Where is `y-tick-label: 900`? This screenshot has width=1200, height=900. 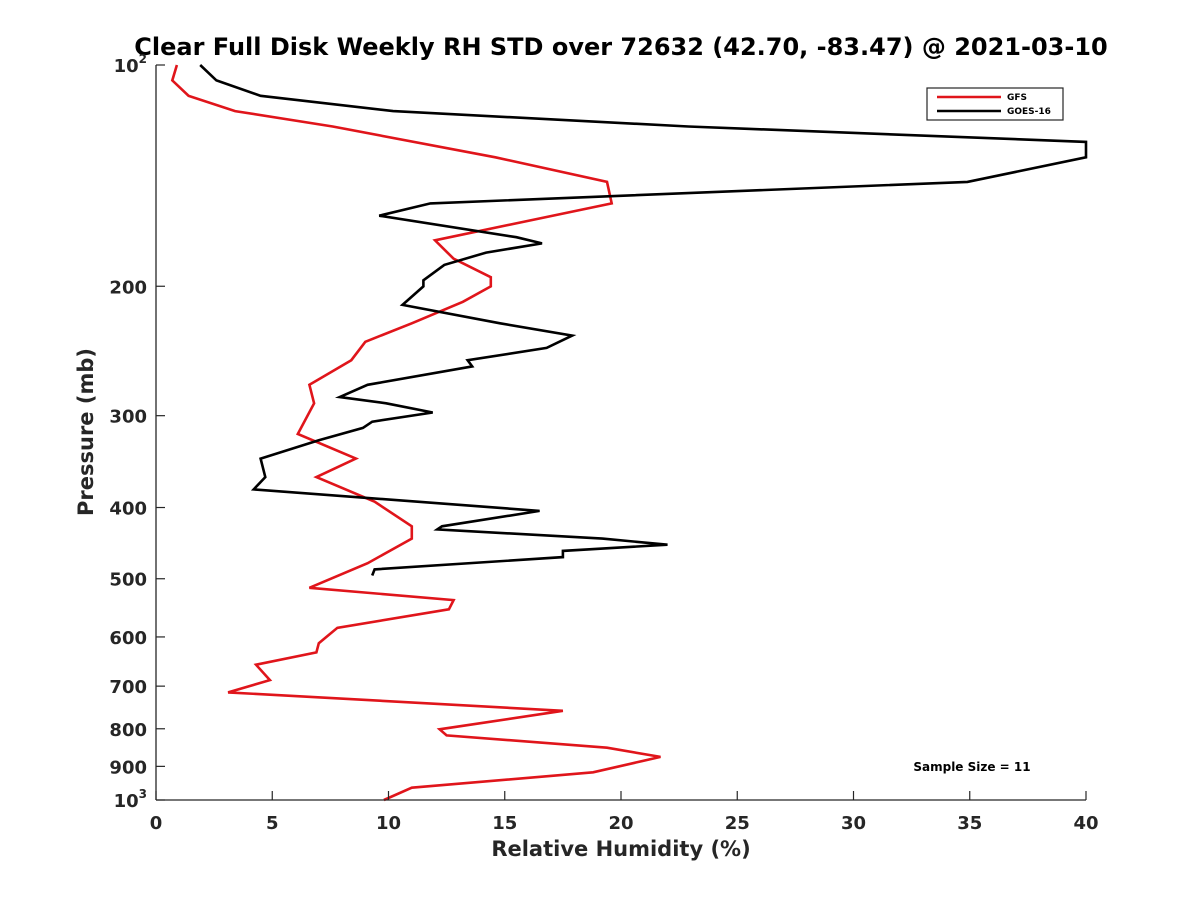
y-tick-label: 900 is located at coordinates (128, 767).